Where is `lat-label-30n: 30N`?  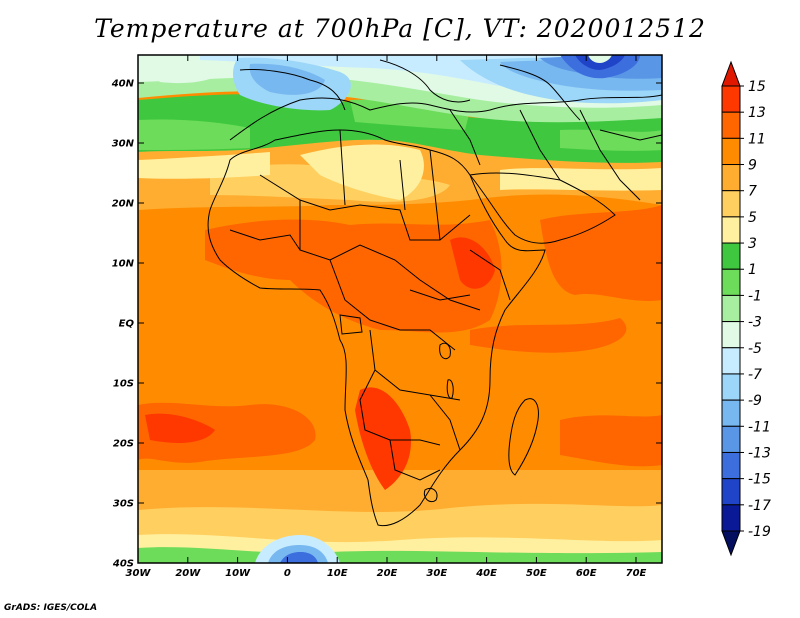 lat-label-30n: 30N is located at coordinates (123, 144).